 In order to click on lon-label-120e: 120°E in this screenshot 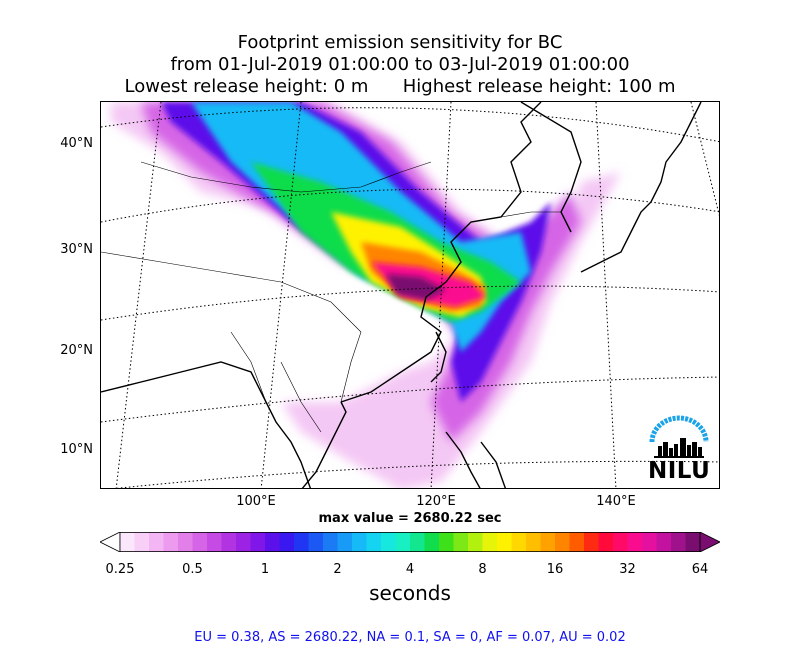, I will do `click(436, 501)`.